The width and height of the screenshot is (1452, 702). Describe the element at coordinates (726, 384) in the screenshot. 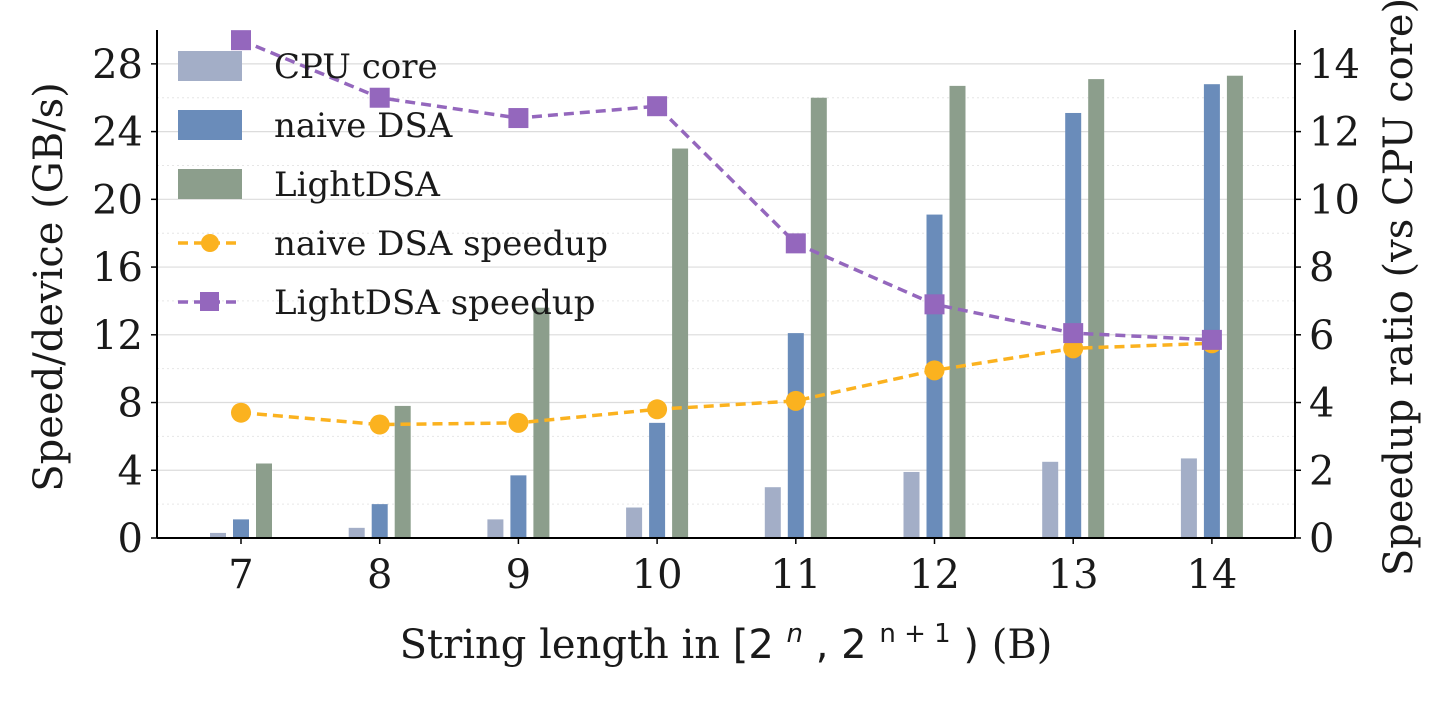

I see `line-naive-dsa-speedup` at that location.